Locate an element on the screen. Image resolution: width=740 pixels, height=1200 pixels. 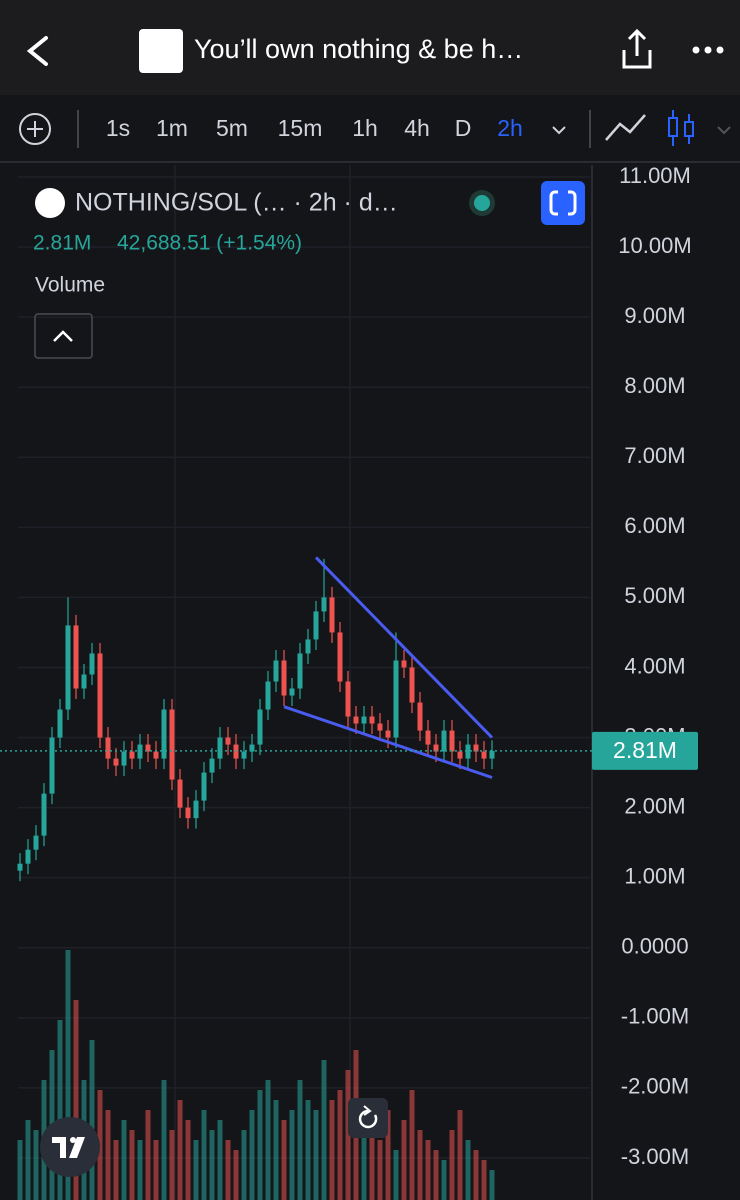
chart-style-candles is located at coordinates (681, 128).